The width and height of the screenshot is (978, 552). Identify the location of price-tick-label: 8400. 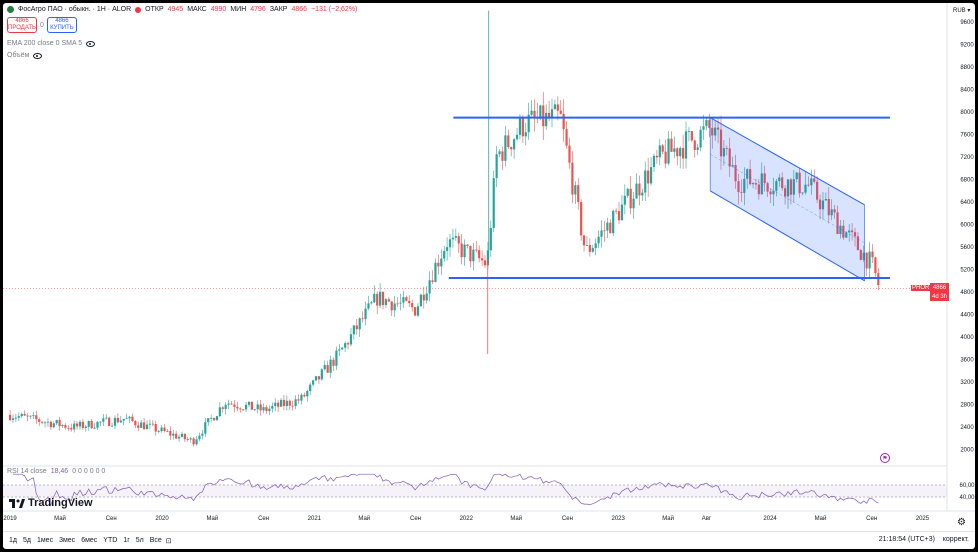
(967, 90).